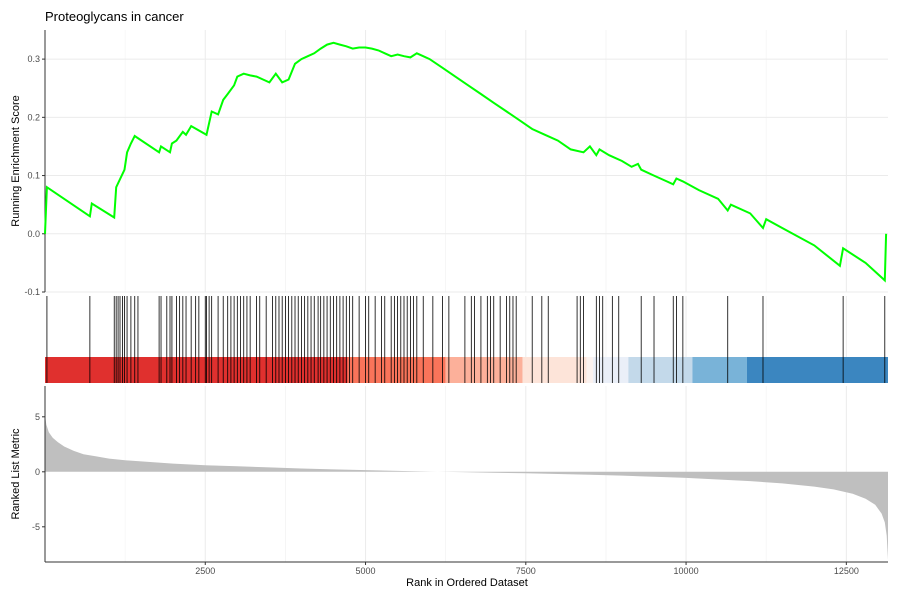  I want to click on ranked-y-axis: -5 0 5, so click(39, 474).